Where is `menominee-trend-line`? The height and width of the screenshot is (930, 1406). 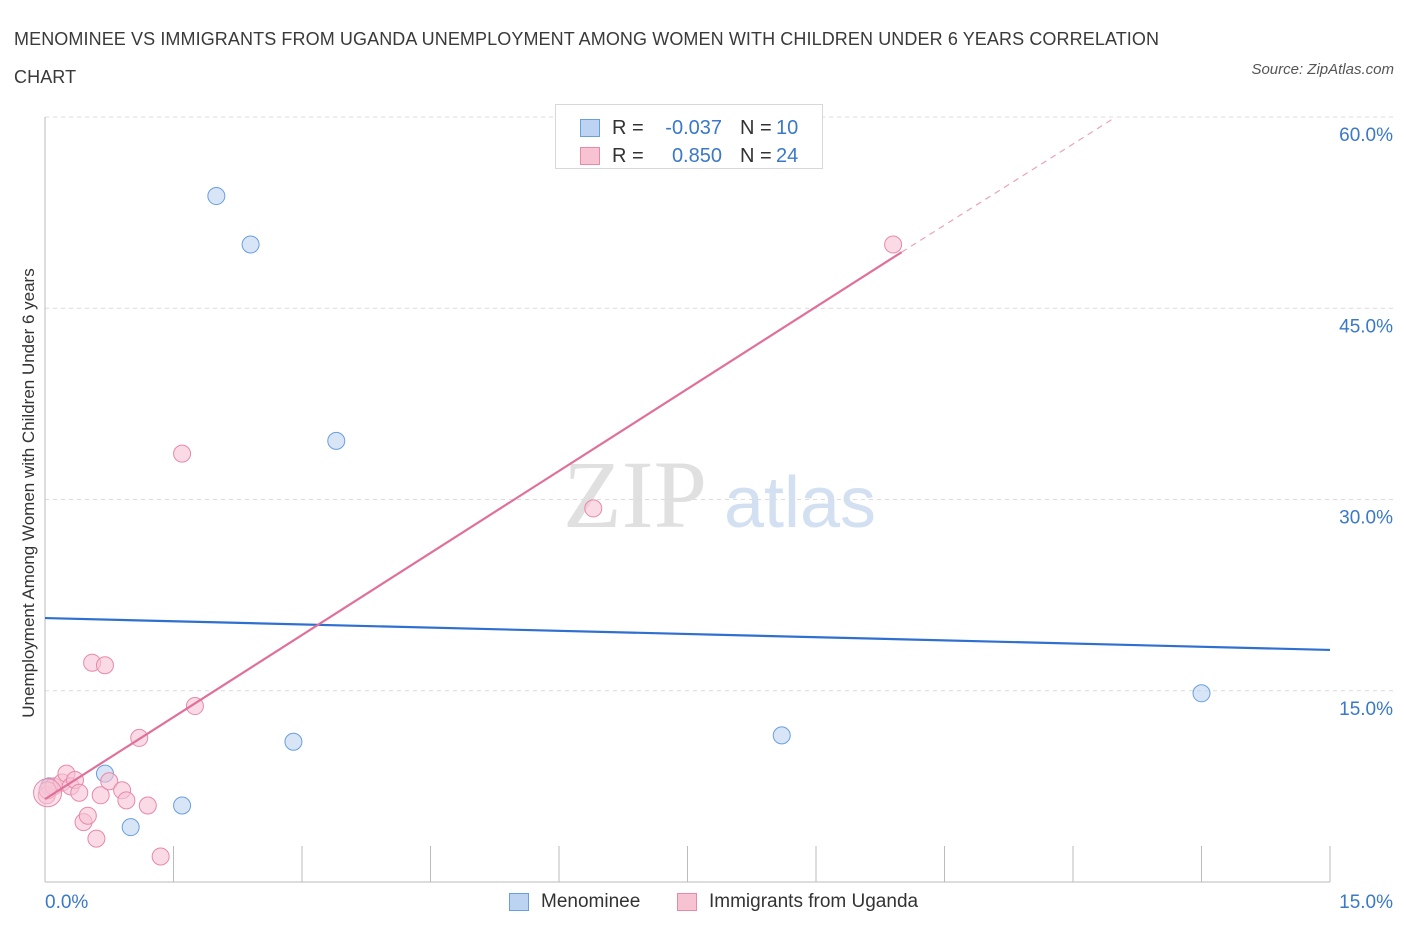 menominee-trend-line is located at coordinates (687, 634).